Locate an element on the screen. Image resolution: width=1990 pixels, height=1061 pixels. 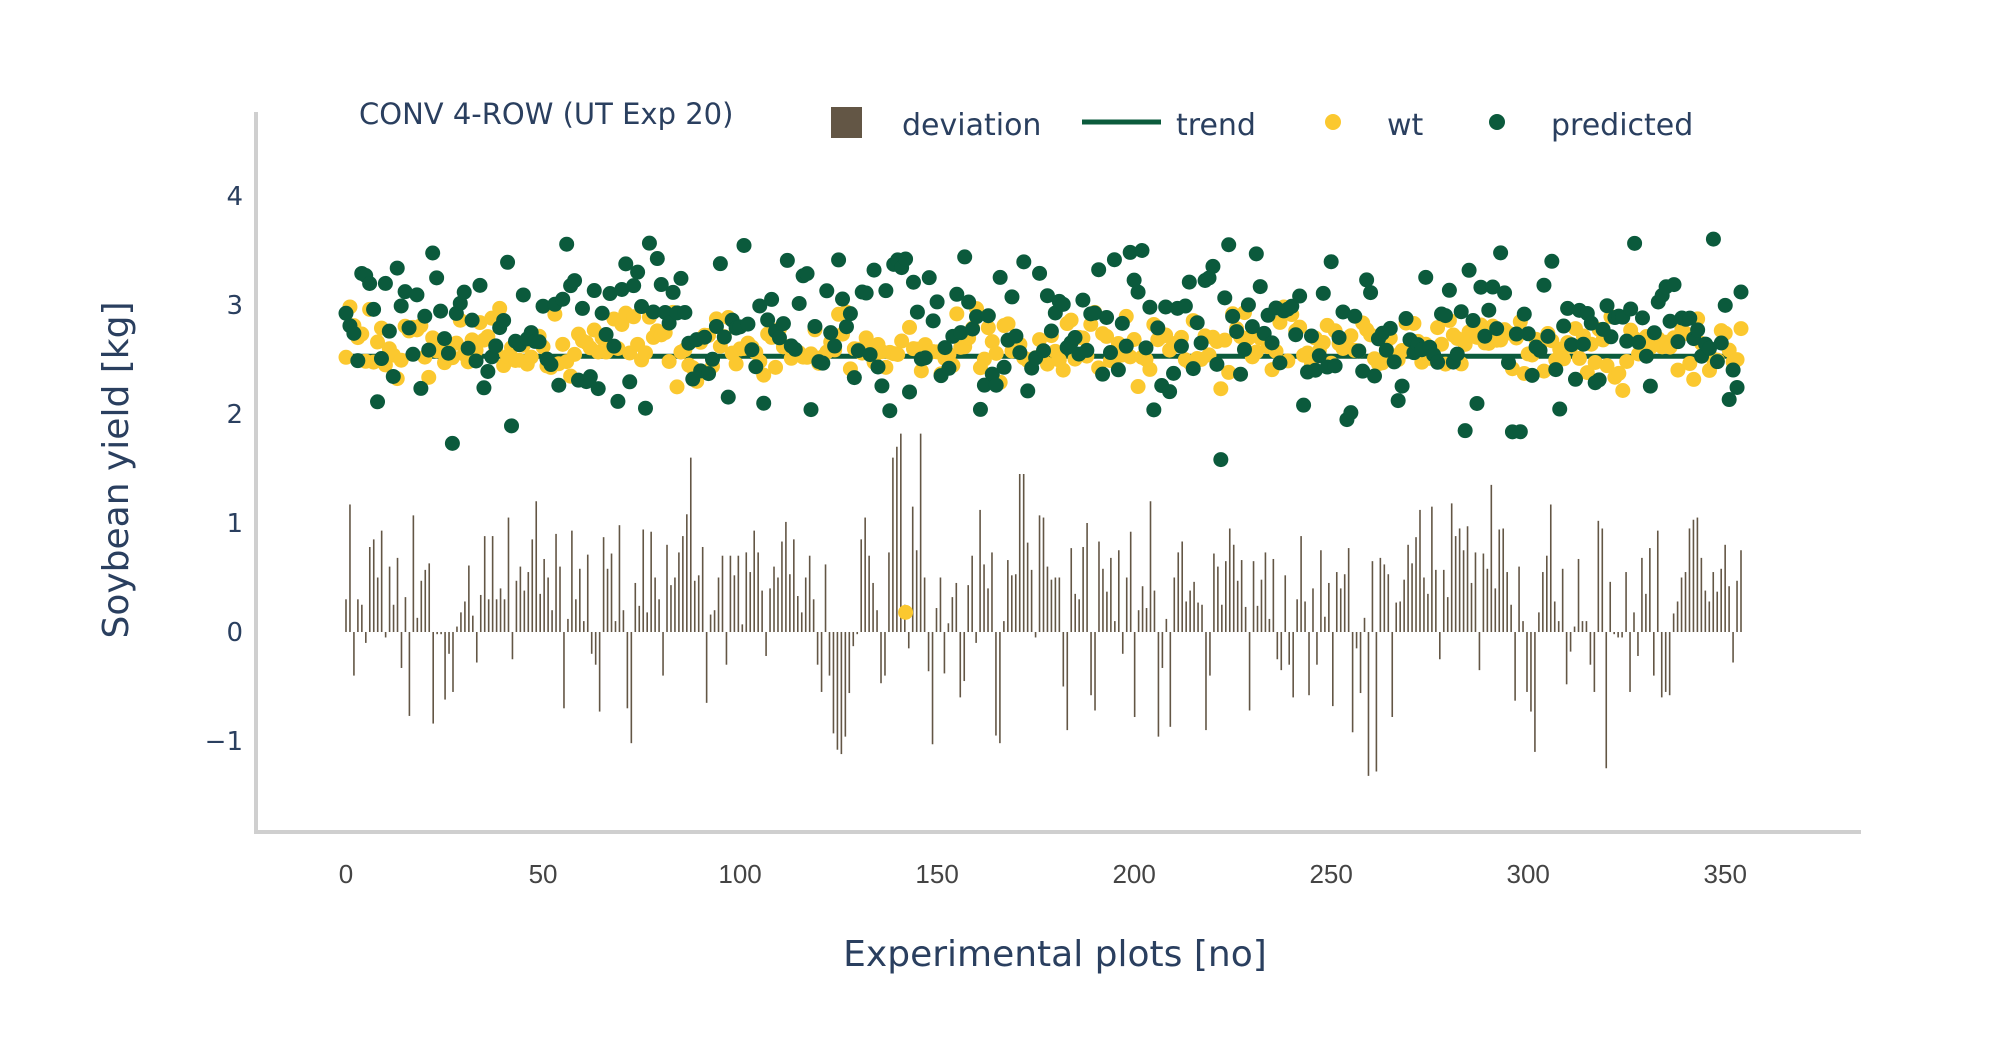
x-tick-label: 0 is located at coordinates (346, 874).